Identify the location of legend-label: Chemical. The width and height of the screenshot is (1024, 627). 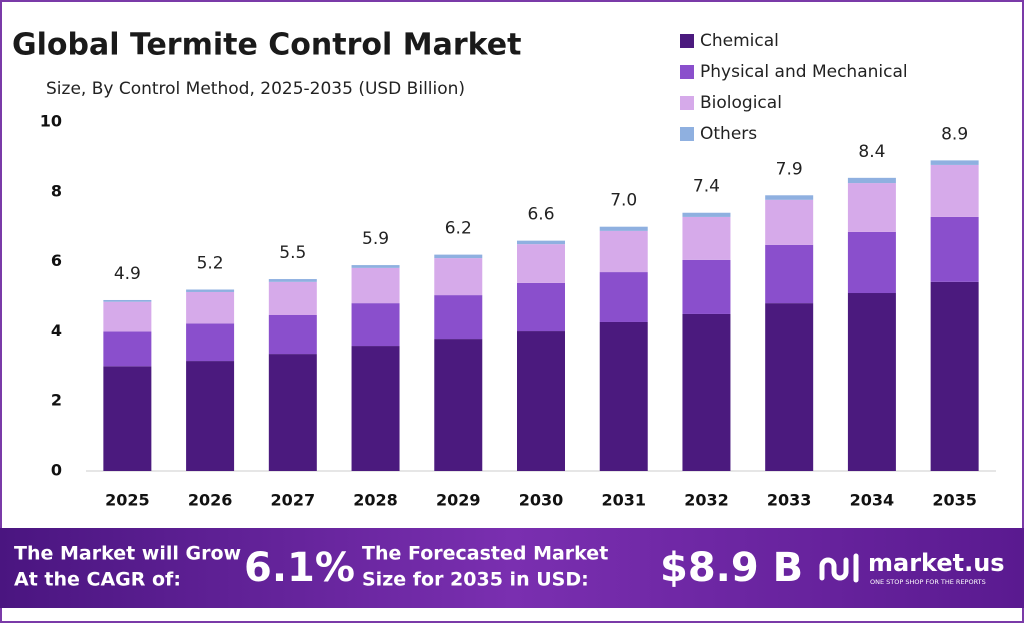
(739, 41).